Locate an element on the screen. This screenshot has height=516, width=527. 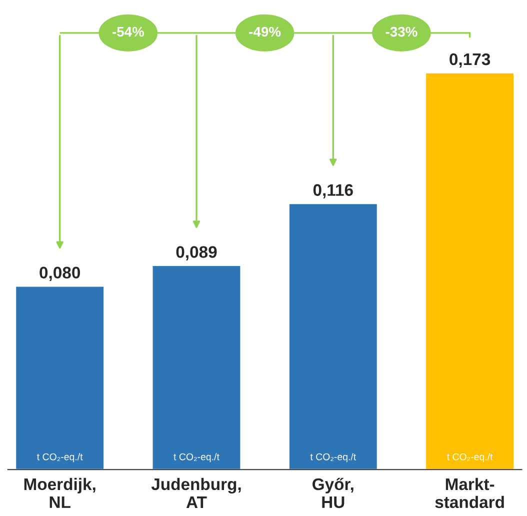
data-label: 0,080 is located at coordinates (60, 273).